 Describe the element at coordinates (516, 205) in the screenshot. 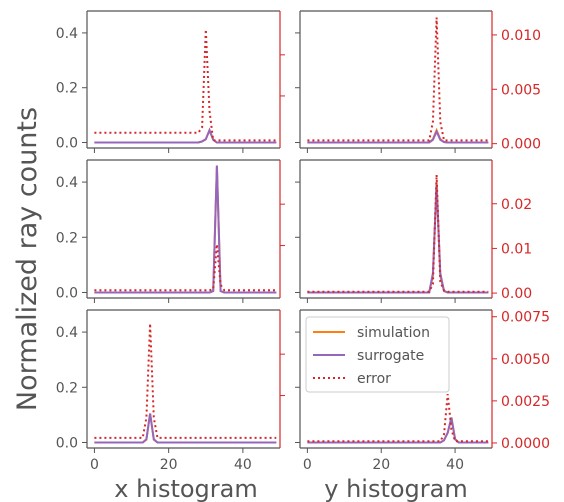

I see `right-y-tick-label: 0.02` at that location.